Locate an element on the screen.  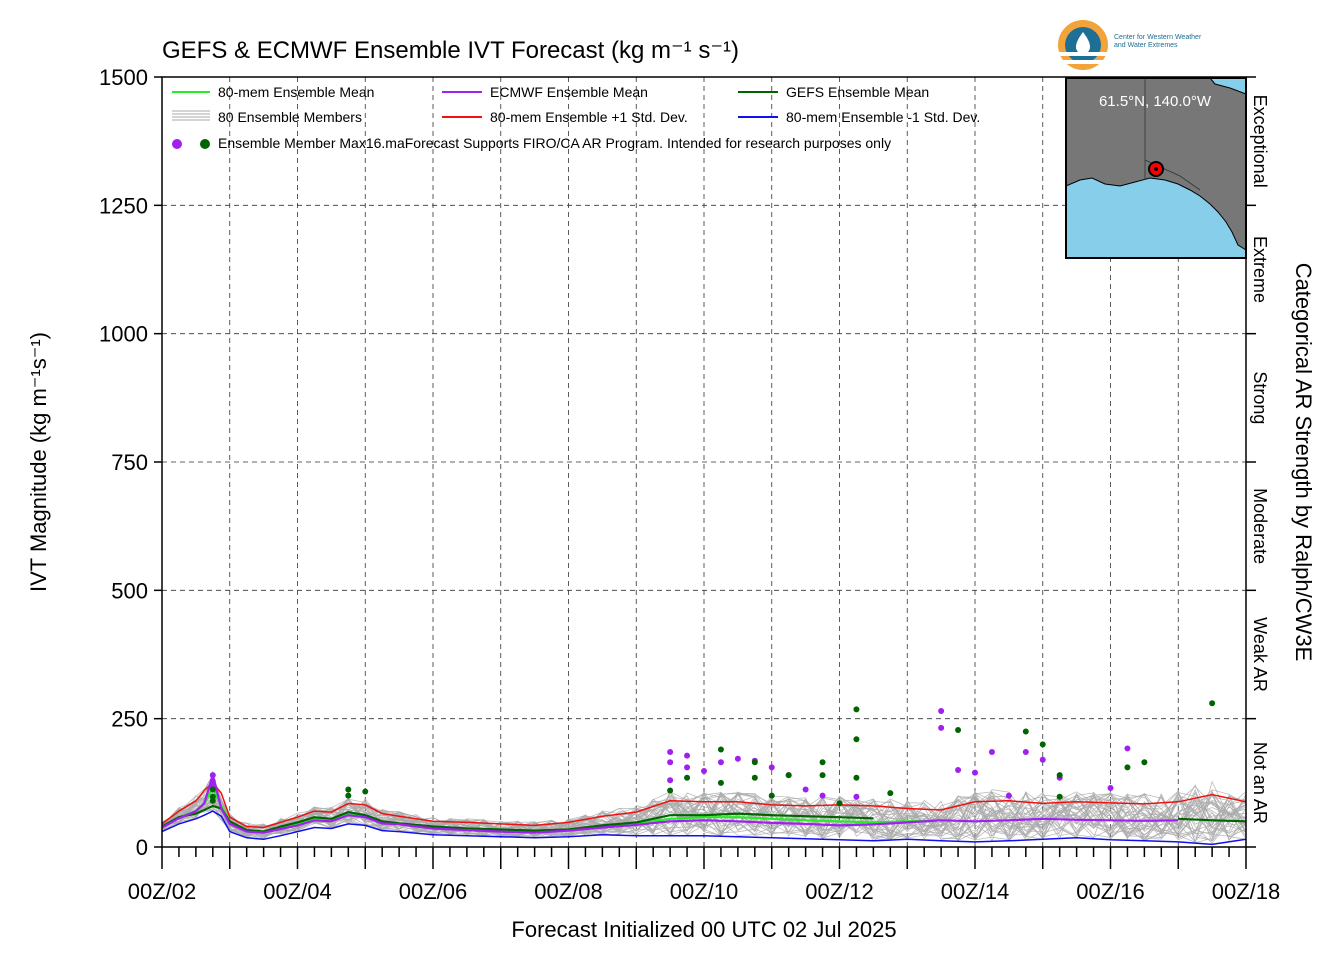
x-tick-label: 00Z/02 is located at coordinates (162, 891).